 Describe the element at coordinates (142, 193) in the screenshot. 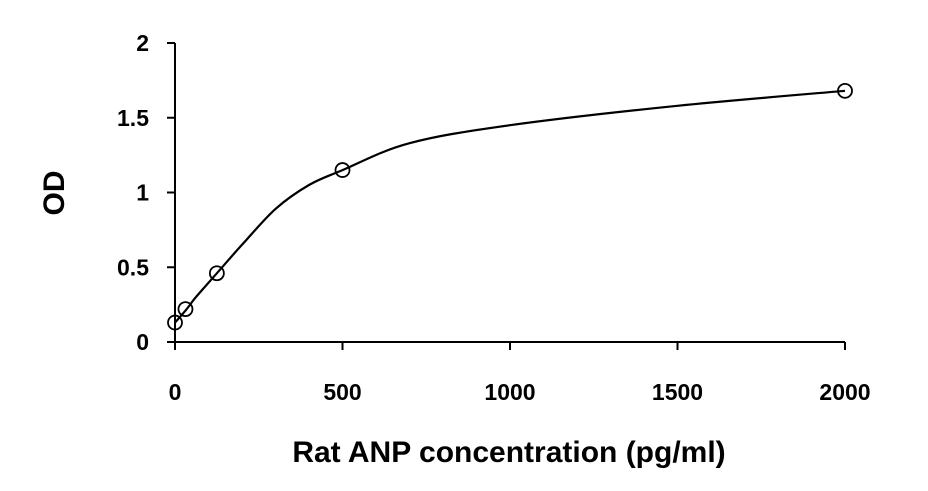

I see `y-tick-label: 1` at that location.